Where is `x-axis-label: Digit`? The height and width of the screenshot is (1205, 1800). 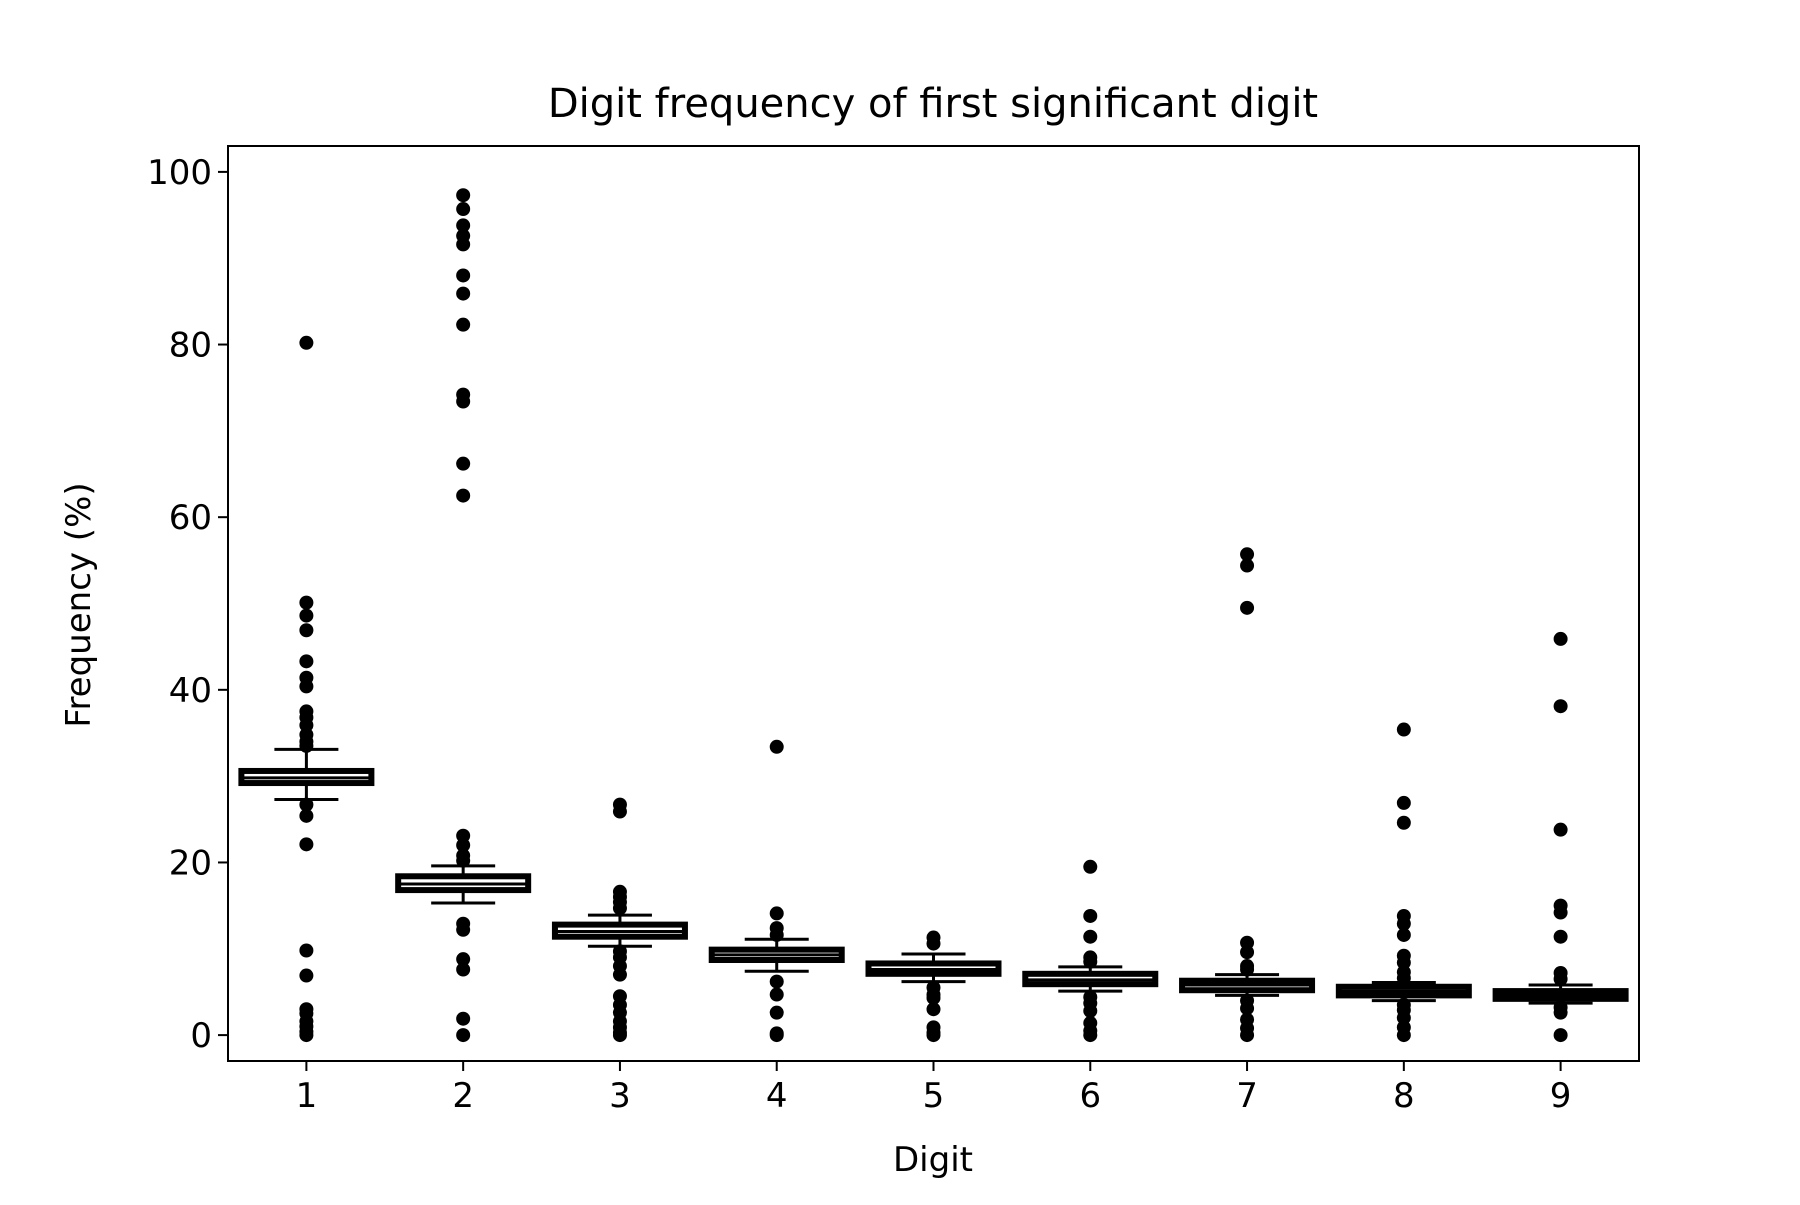
x-axis-label: Digit is located at coordinates (933, 1160).